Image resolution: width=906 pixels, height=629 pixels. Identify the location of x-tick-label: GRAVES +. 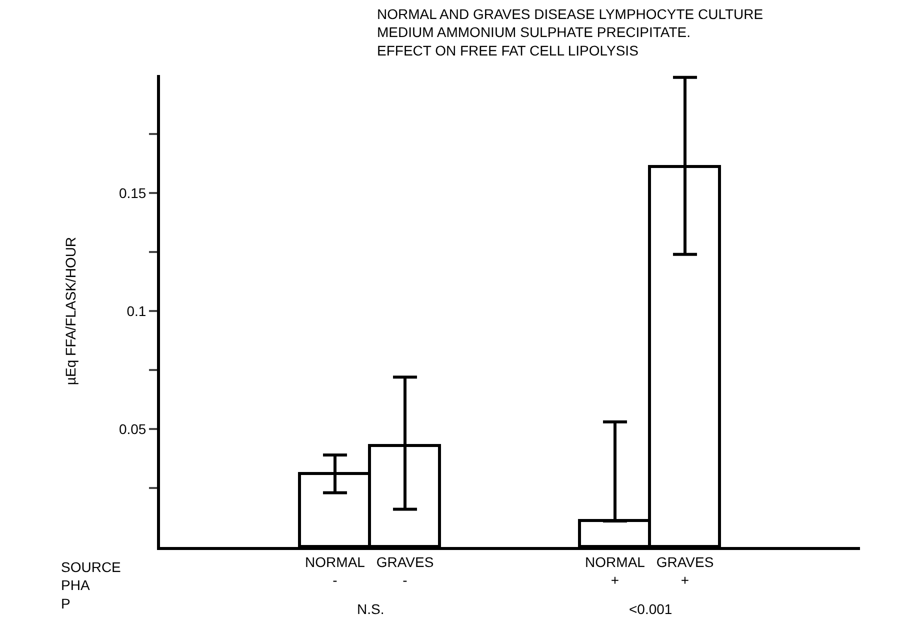
(685, 571).